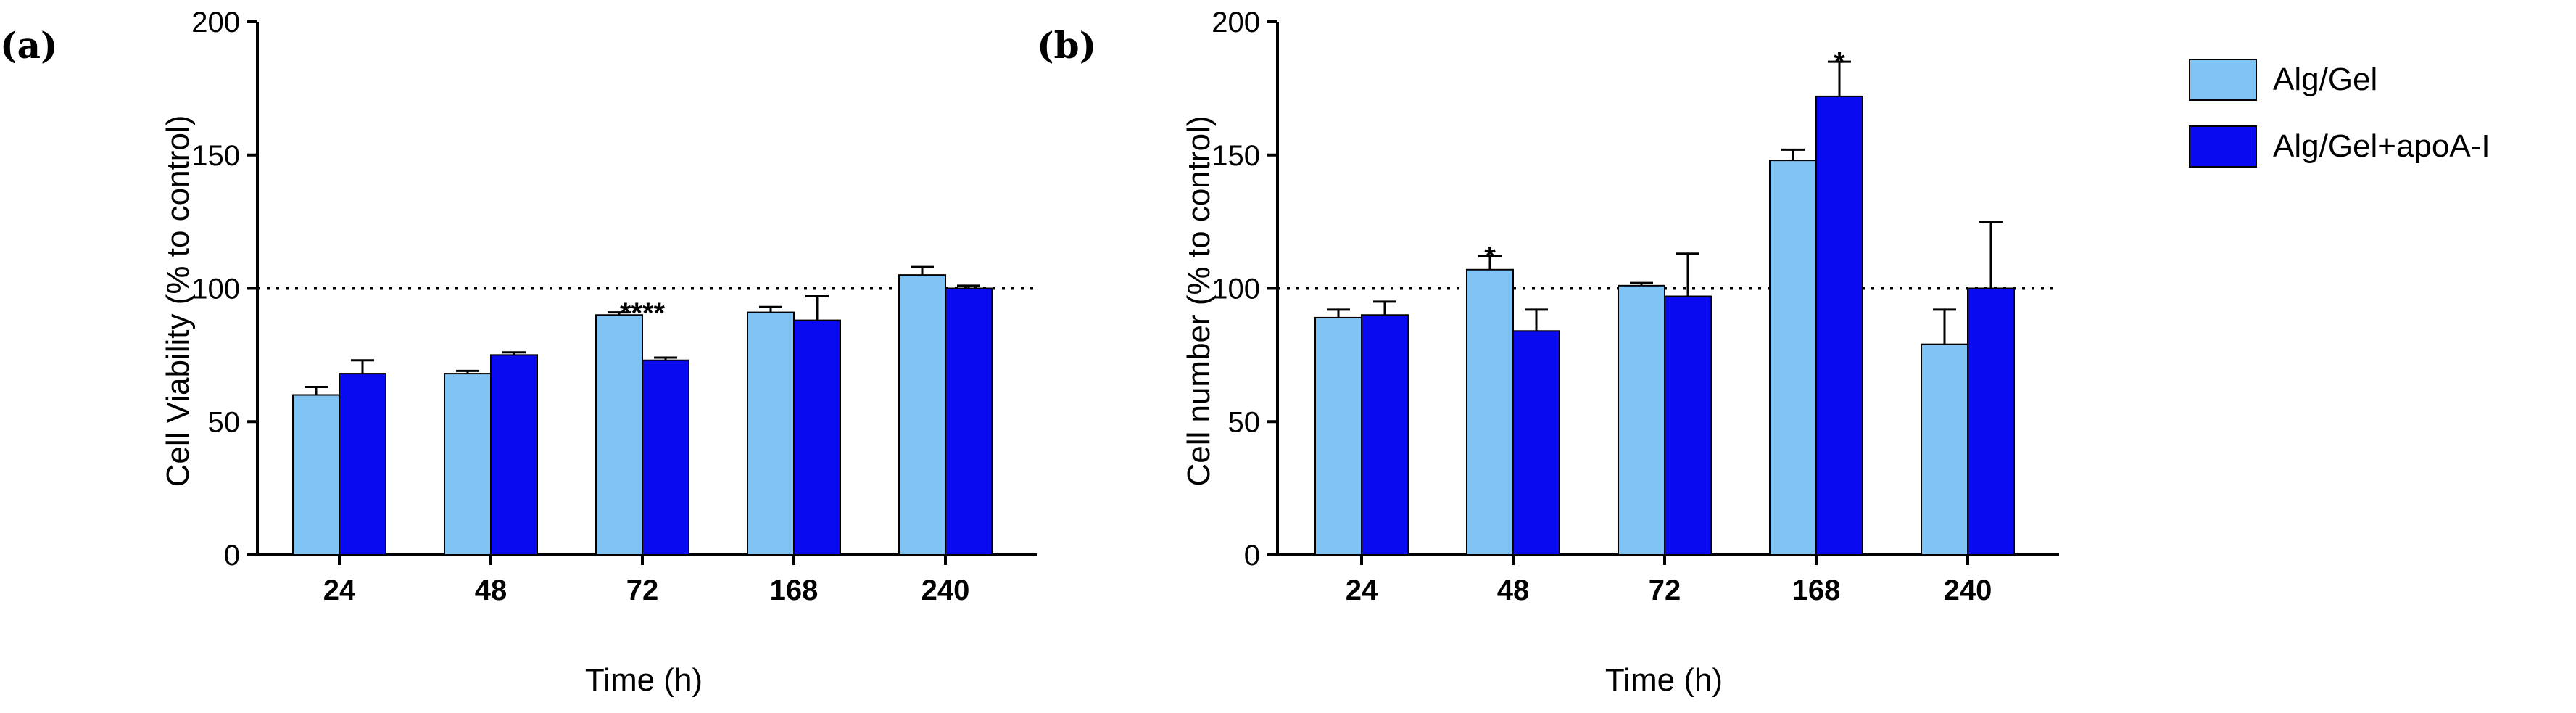  Describe the element at coordinates (1817, 590) in the screenshot. I see `panel-b-x-tick-label-168: 168` at that location.